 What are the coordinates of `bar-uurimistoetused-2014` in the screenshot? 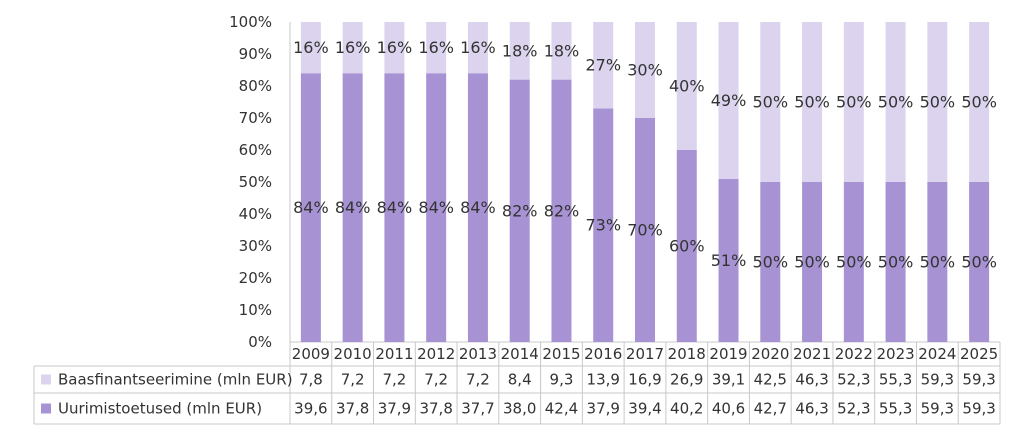 It's located at (519, 210).